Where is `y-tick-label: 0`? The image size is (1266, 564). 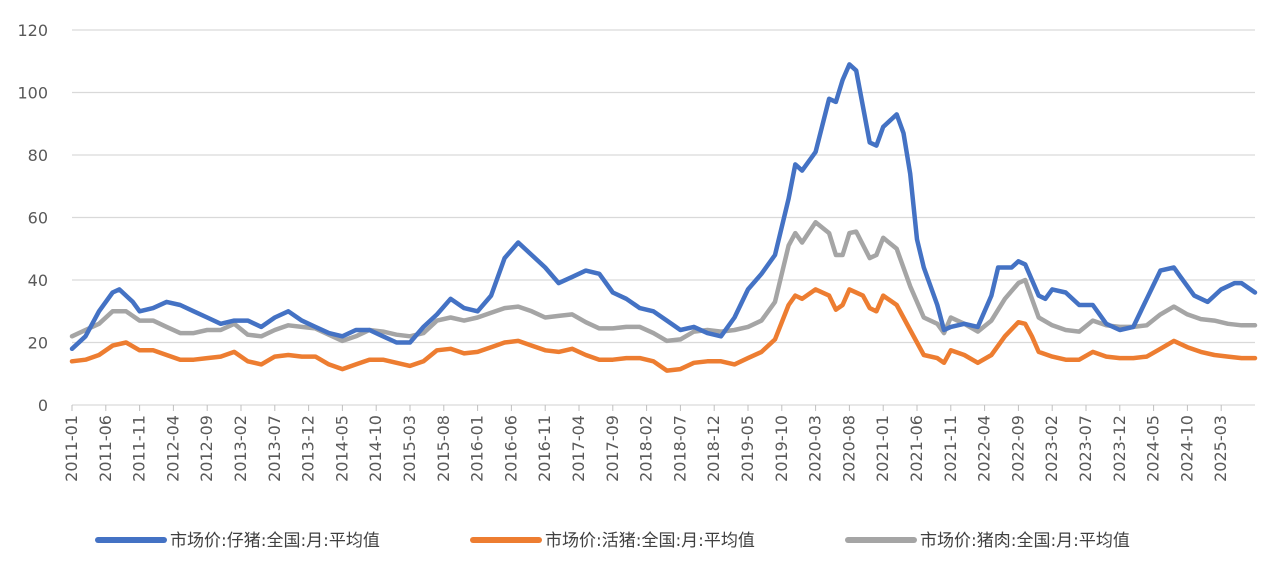 y-tick-label: 0 is located at coordinates (43, 405).